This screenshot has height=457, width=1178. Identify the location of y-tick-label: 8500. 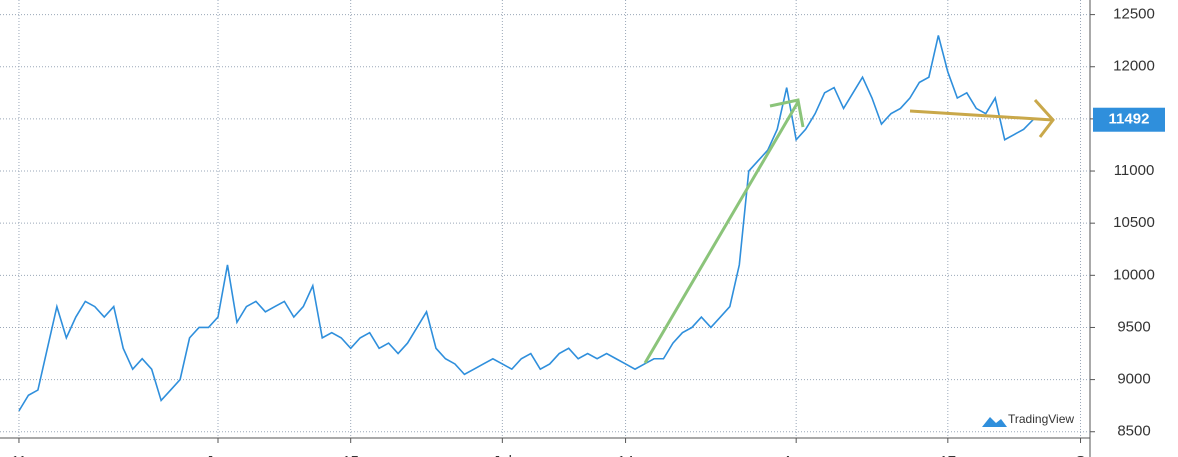
(1133, 431).